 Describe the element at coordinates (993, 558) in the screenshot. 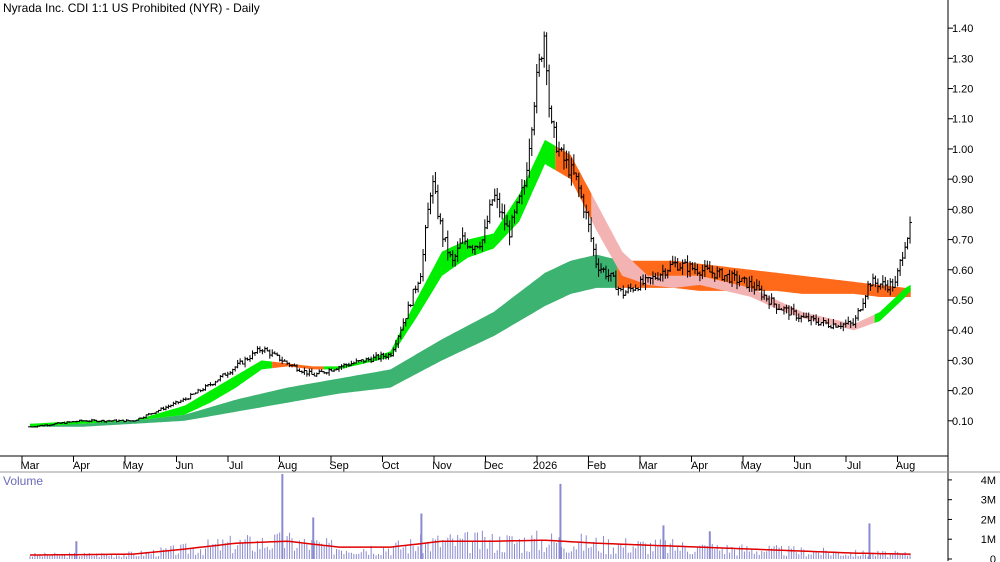

I see `volume-y-tick-label: 0` at that location.